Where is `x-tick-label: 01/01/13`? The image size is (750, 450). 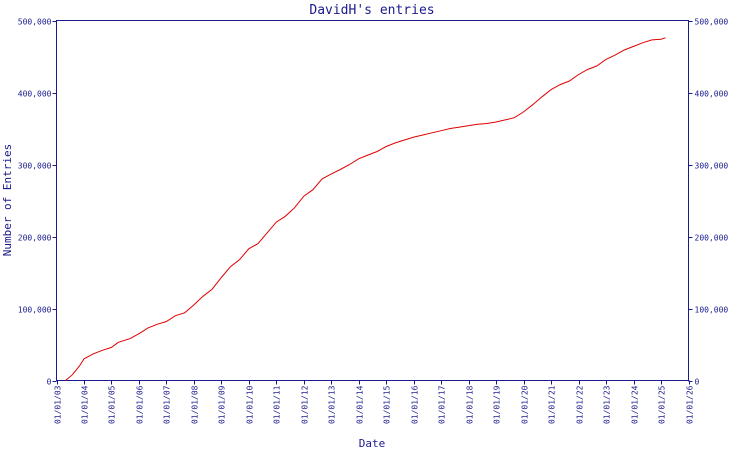
x-tick-label: 01/01/13 is located at coordinates (332, 404).